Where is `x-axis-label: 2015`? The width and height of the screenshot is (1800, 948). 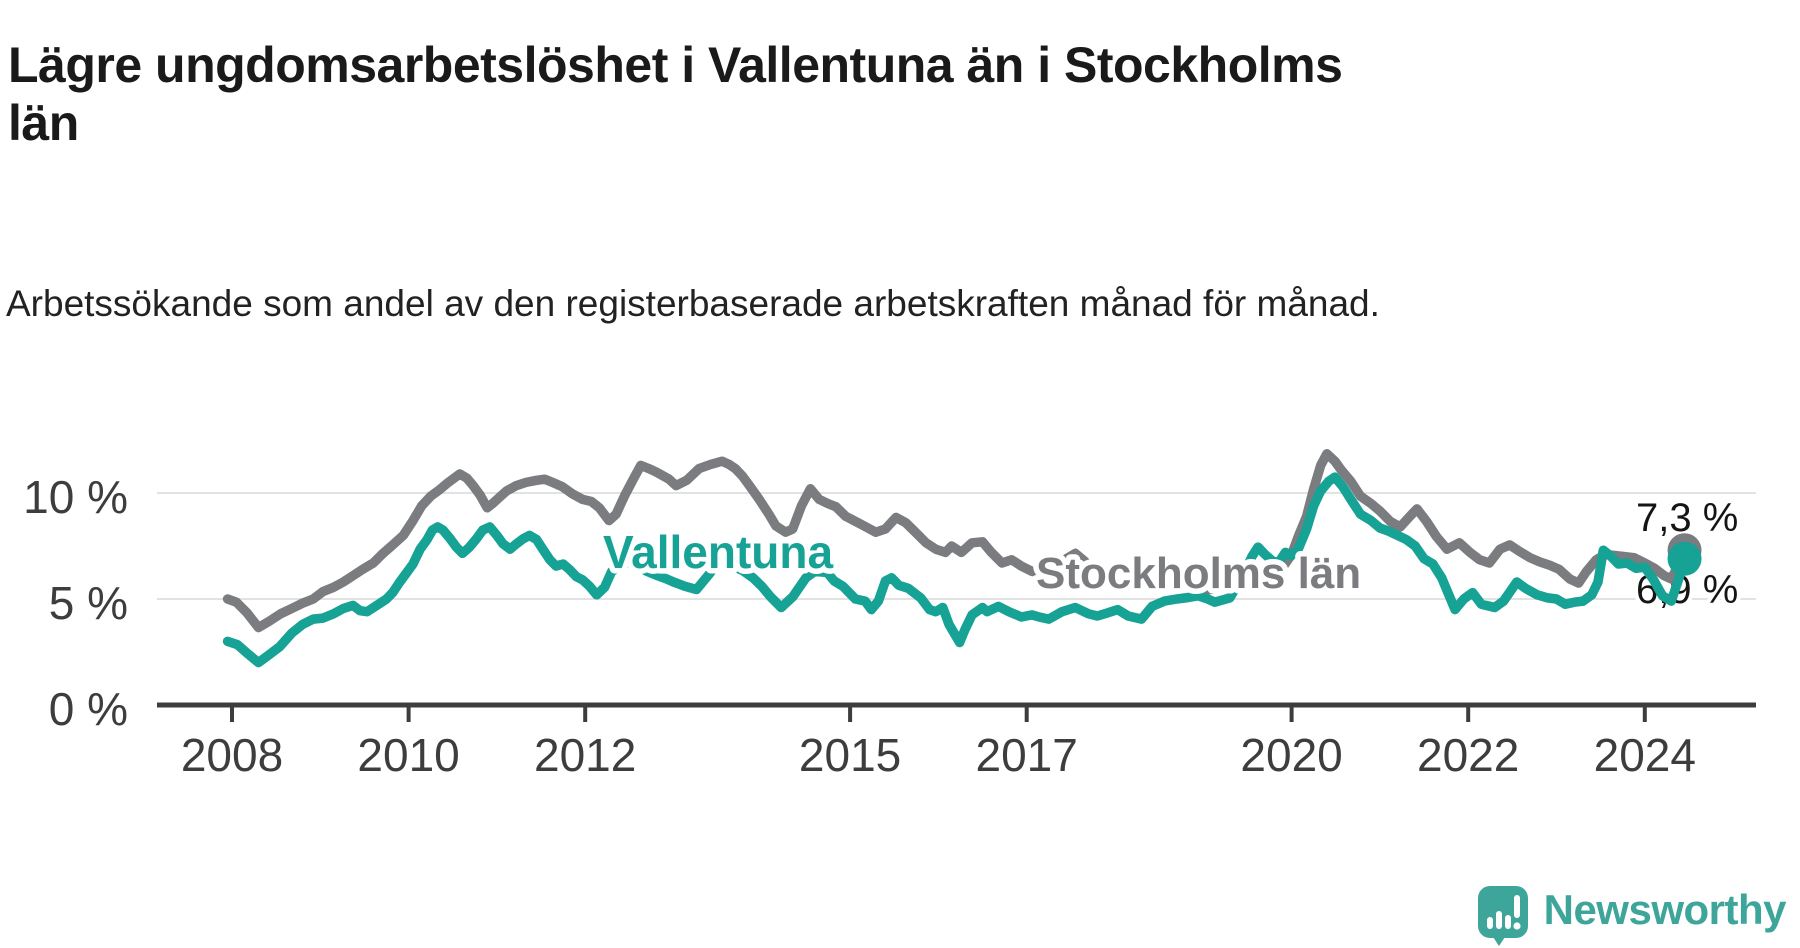
x-axis-label: 2015 is located at coordinates (850, 755).